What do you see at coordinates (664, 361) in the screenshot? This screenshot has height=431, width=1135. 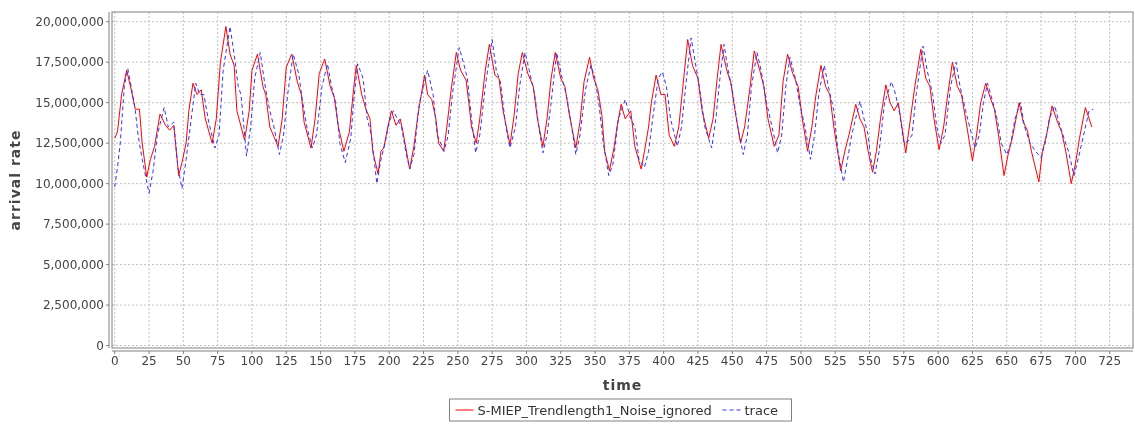 I see `x-tick-label: 400` at bounding box center [664, 361].